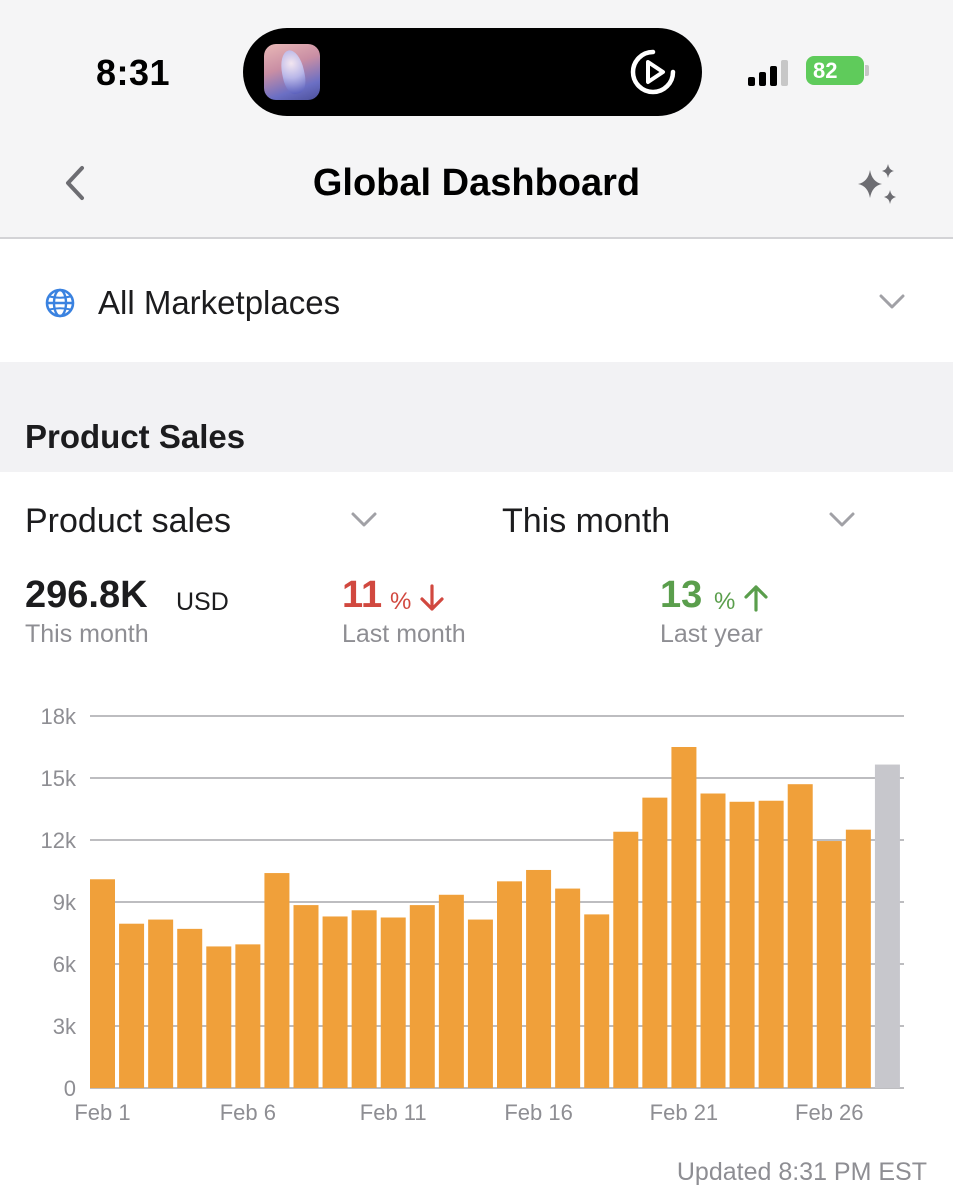 This screenshot has width=953, height=1200. What do you see at coordinates (867, 70) in the screenshot?
I see `battery-cap` at bounding box center [867, 70].